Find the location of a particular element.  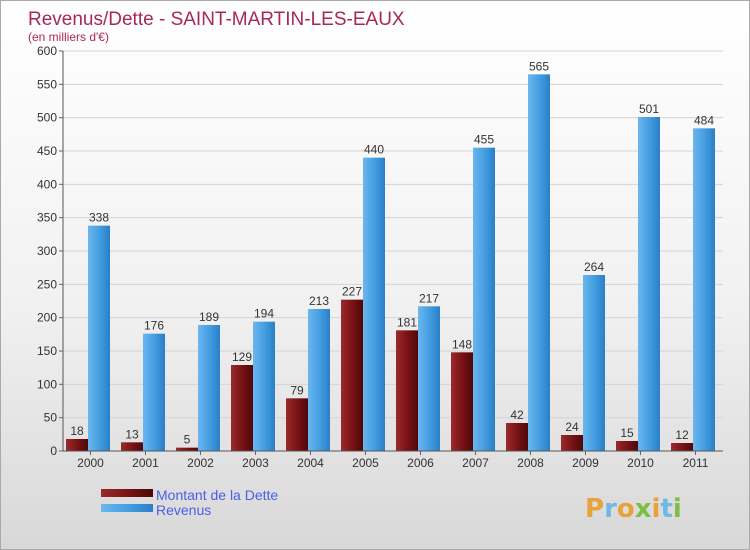

chart-subtitle: (en milliers d'€) is located at coordinates (68, 37).